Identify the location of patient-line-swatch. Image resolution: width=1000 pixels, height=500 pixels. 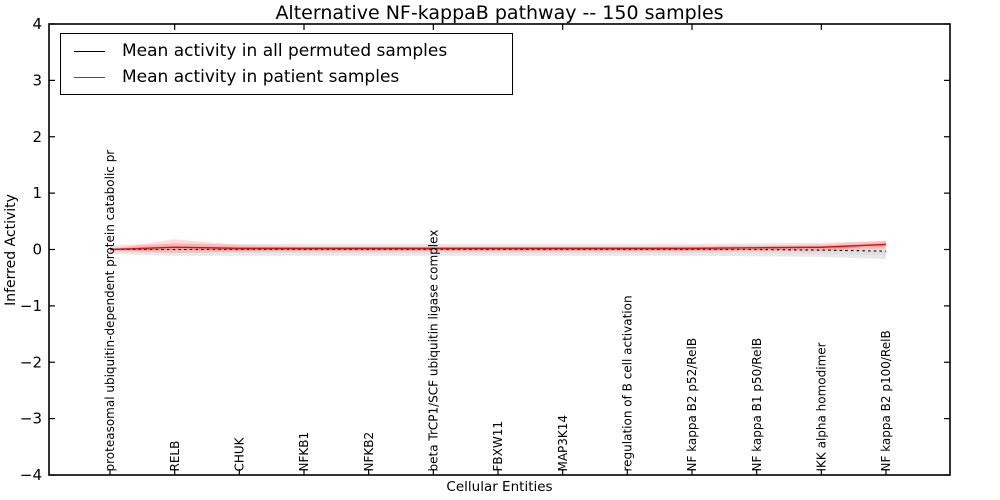
(89, 77).